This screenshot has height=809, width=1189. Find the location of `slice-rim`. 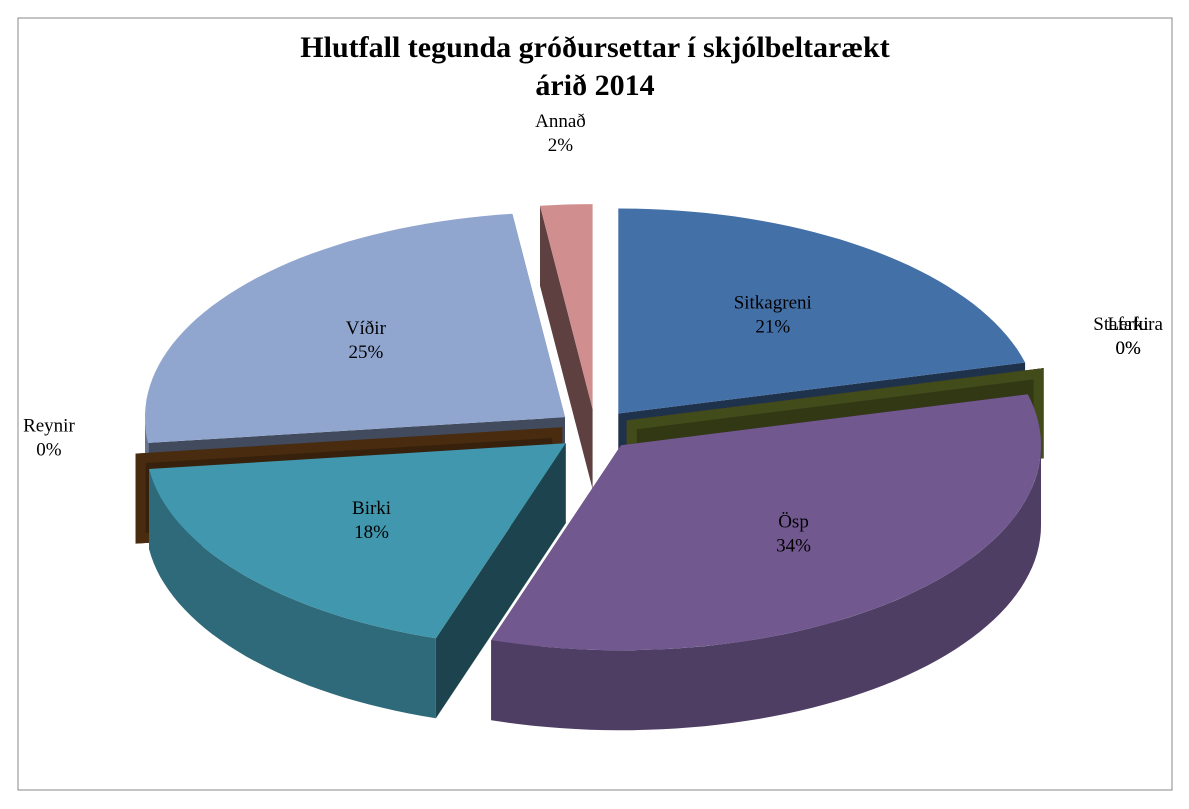

slice-rim is located at coordinates (292, 594).